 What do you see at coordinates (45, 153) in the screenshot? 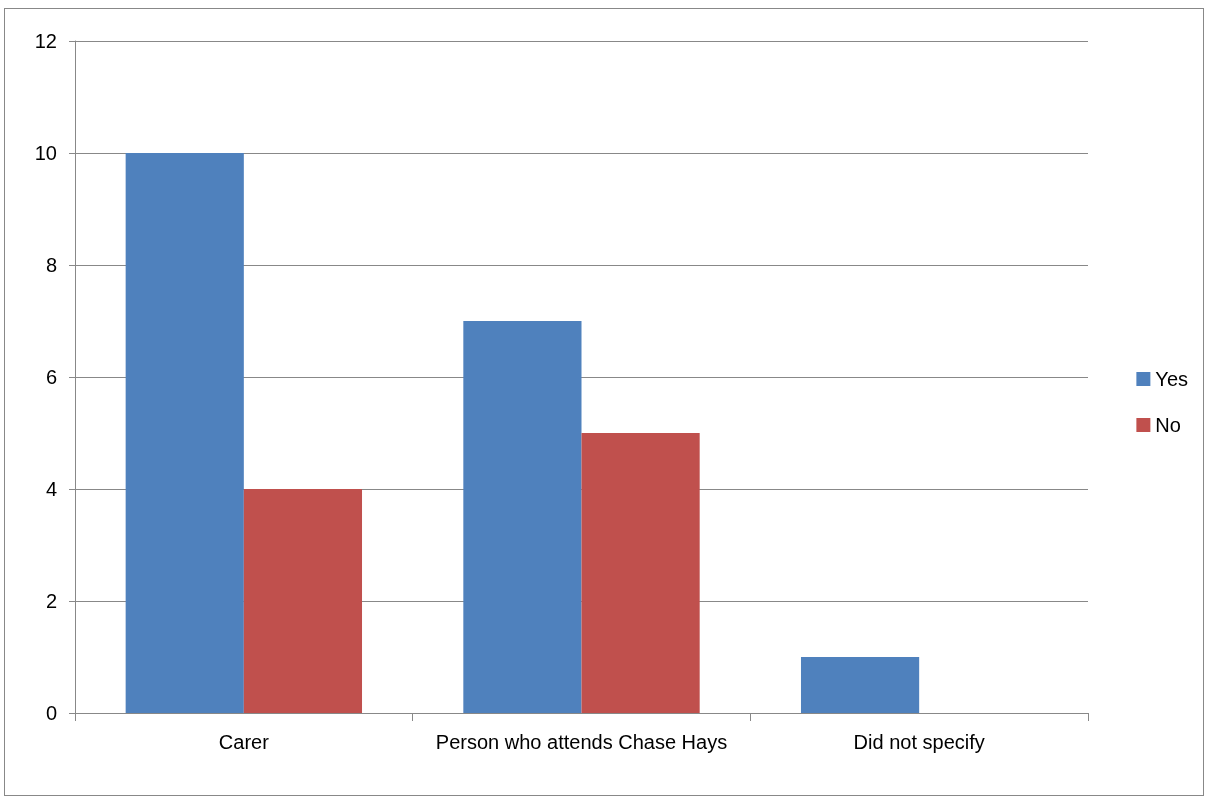
I see `y-tick-label: 10` at bounding box center [45, 153].